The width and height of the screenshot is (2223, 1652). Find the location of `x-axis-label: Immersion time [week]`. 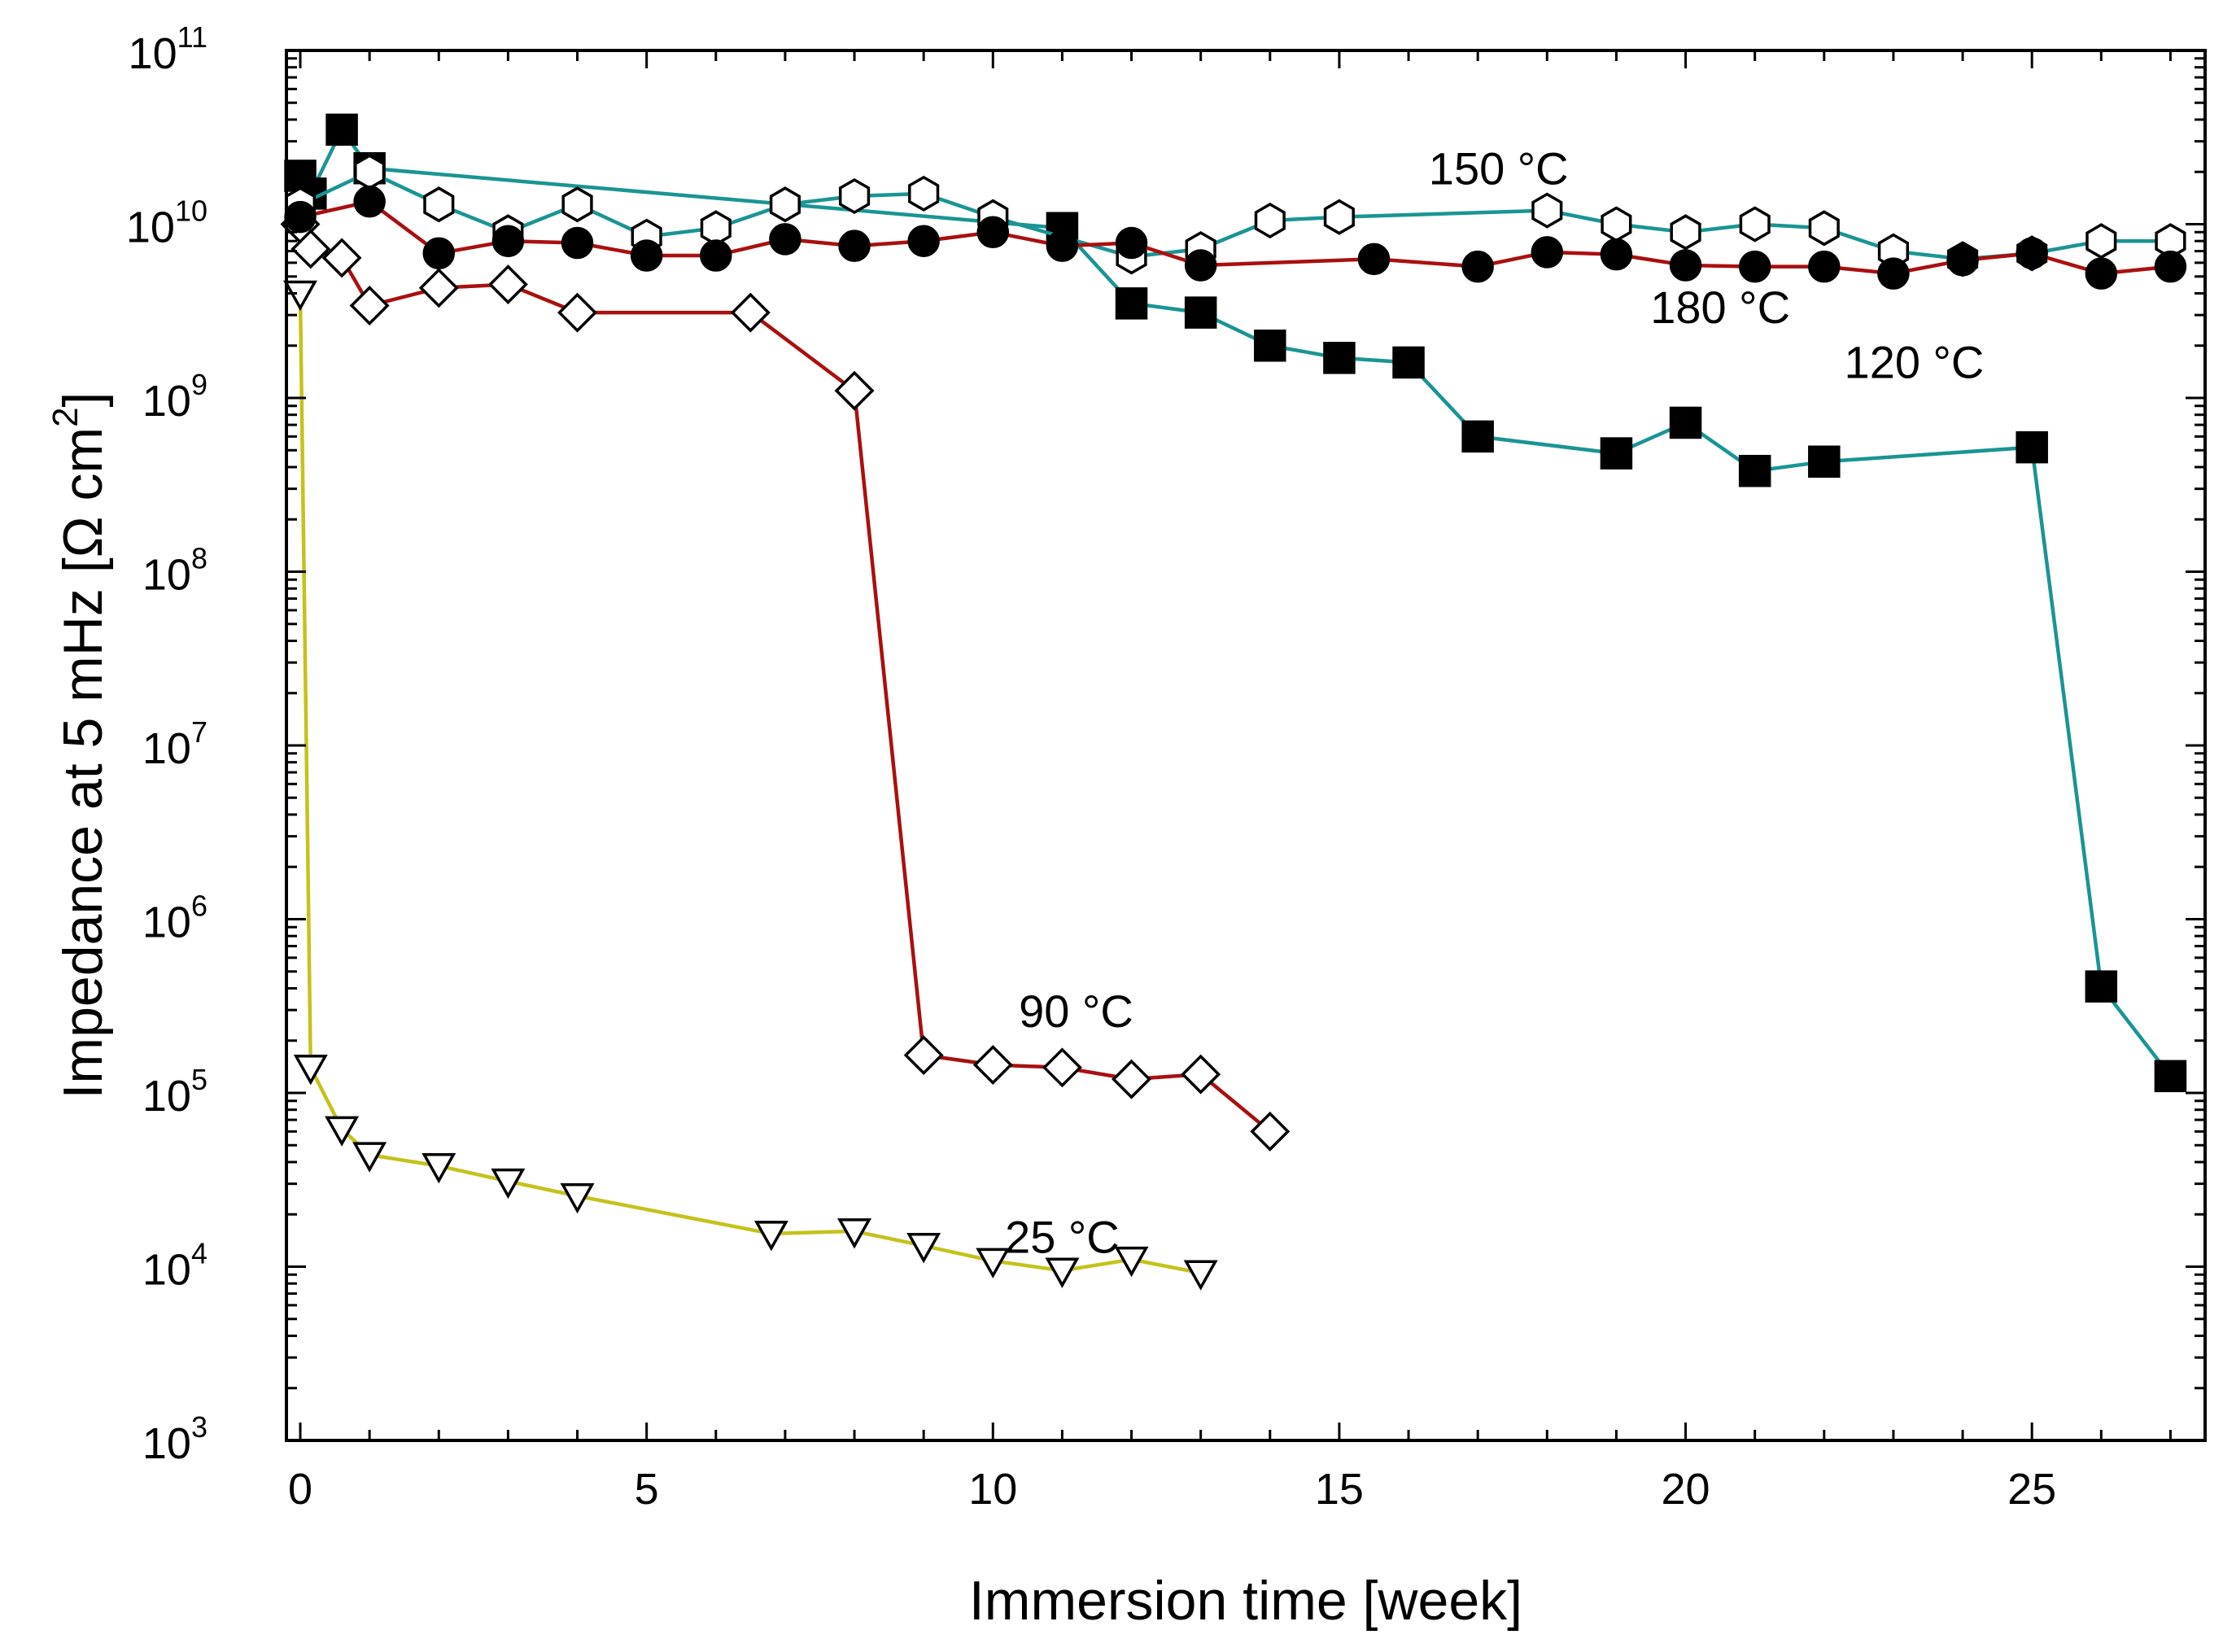

x-axis-label: Immersion time [week] is located at coordinates (1246, 1601).